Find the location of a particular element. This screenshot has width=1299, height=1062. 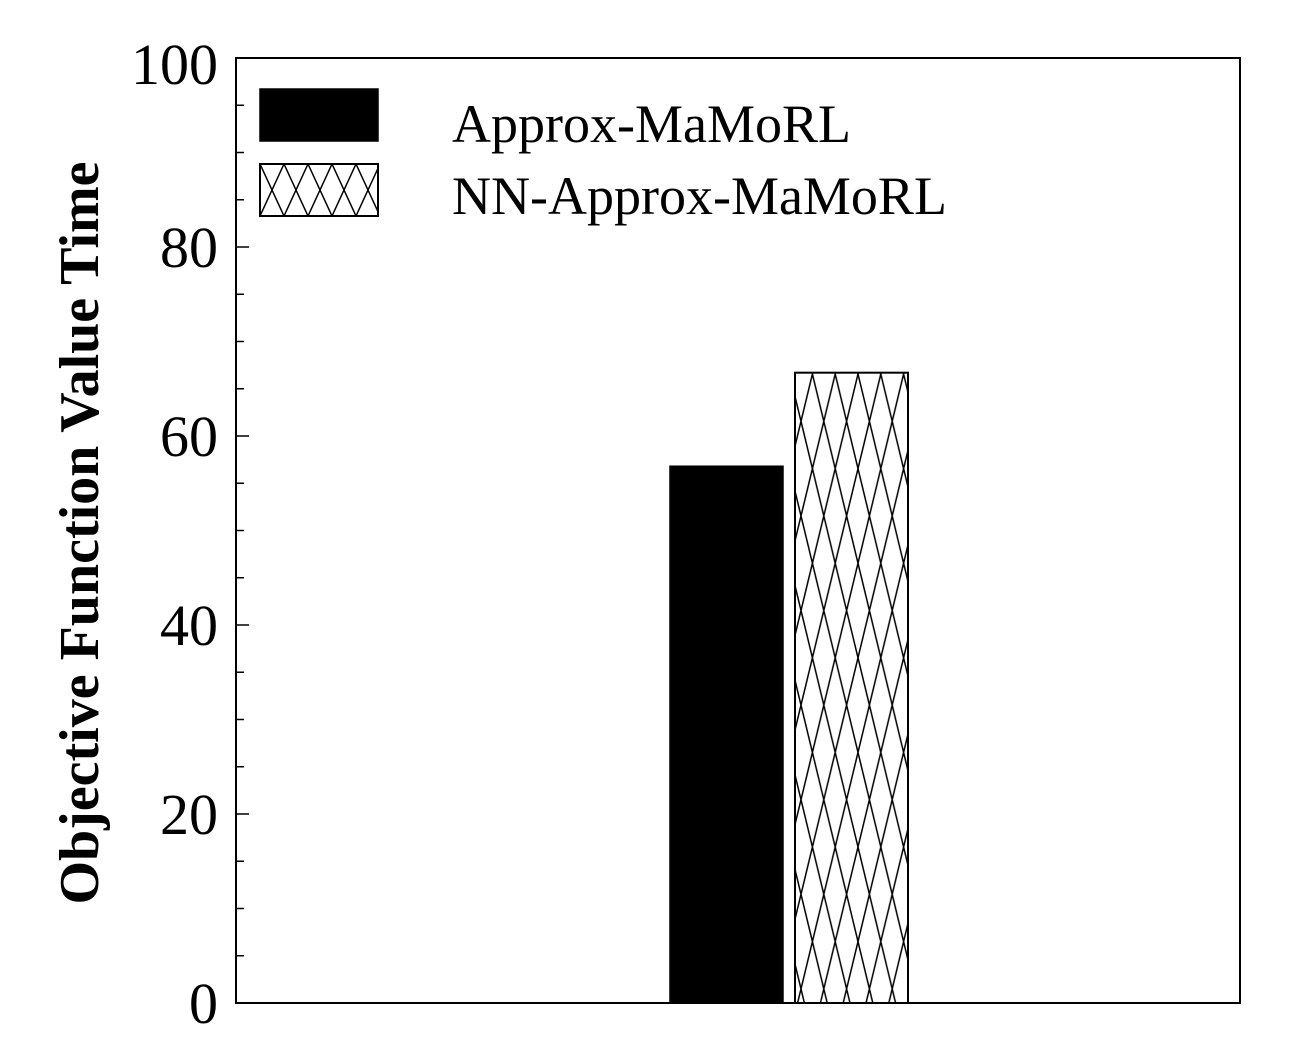

legend-swatch-solid is located at coordinates (319, 115).